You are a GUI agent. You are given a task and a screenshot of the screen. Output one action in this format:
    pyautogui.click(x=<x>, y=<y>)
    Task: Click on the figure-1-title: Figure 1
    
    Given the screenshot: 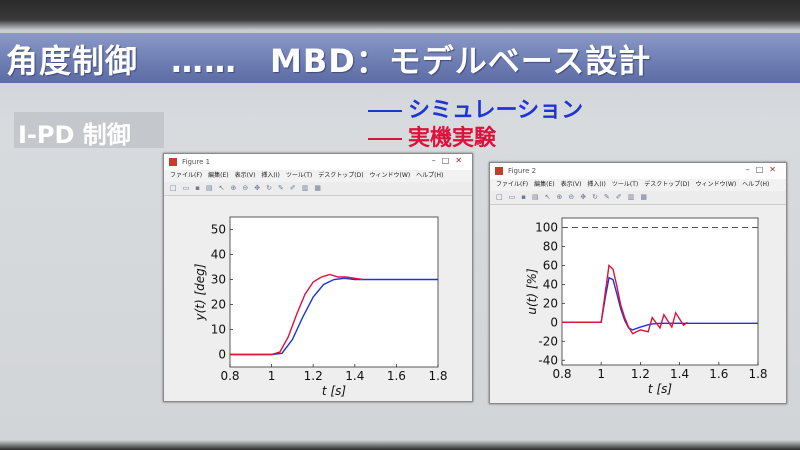 What is the action you would take?
    pyautogui.click(x=196, y=162)
    